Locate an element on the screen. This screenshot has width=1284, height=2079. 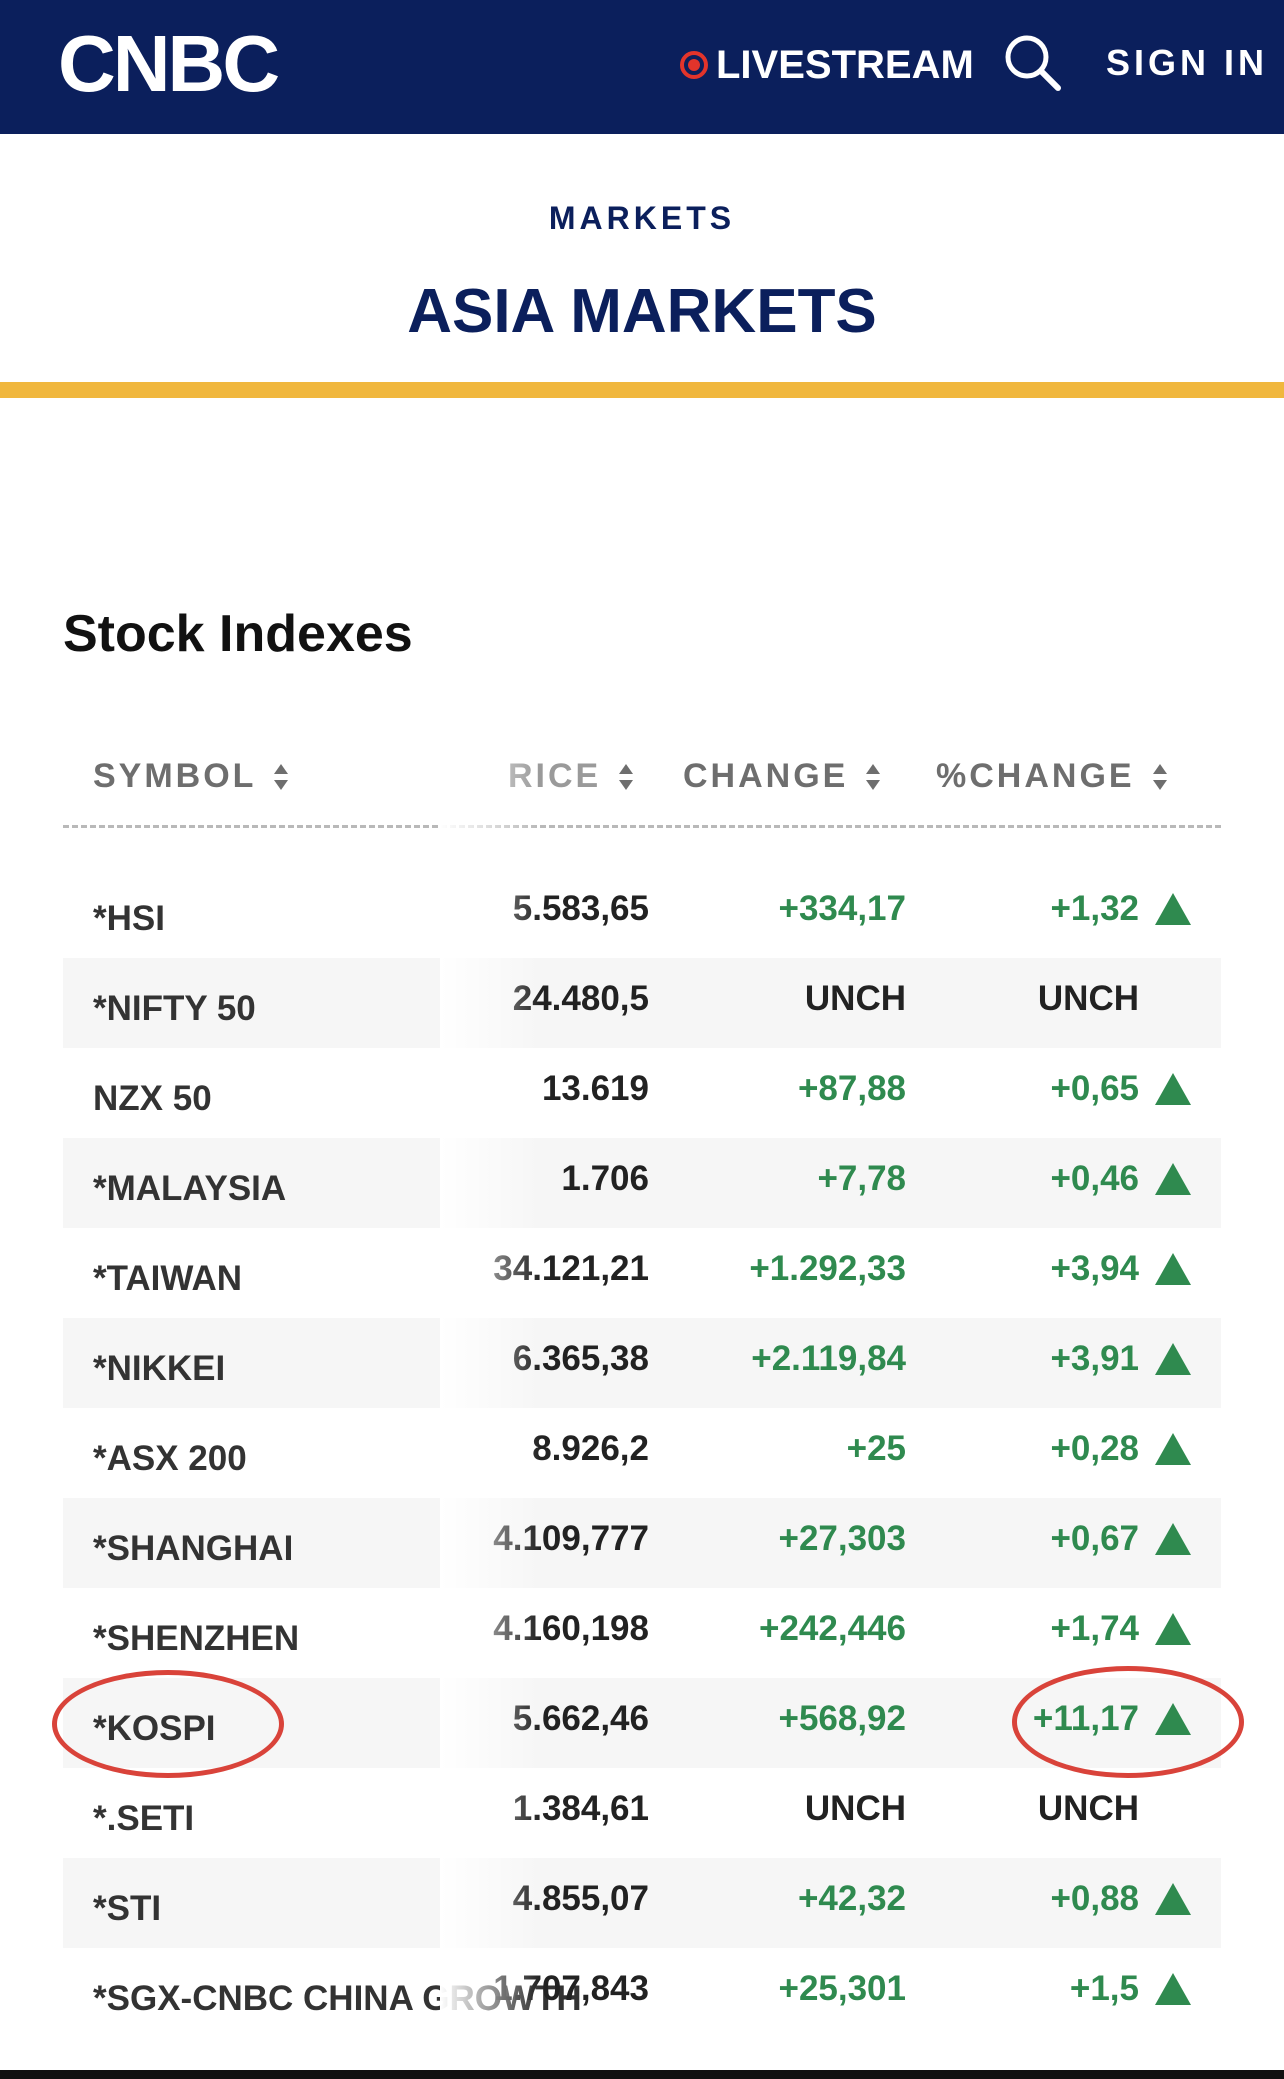
pct-change-value: +0,88 is located at coordinates (1094, 1898).